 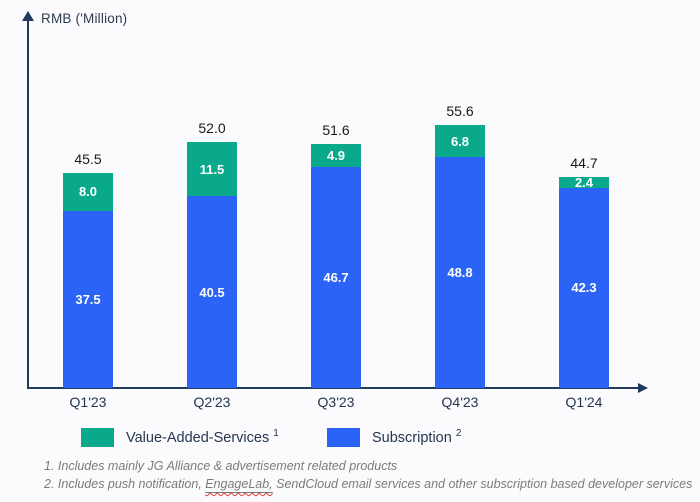 I want to click on bar-segment-value-added-services: 6.8, so click(x=460, y=141).